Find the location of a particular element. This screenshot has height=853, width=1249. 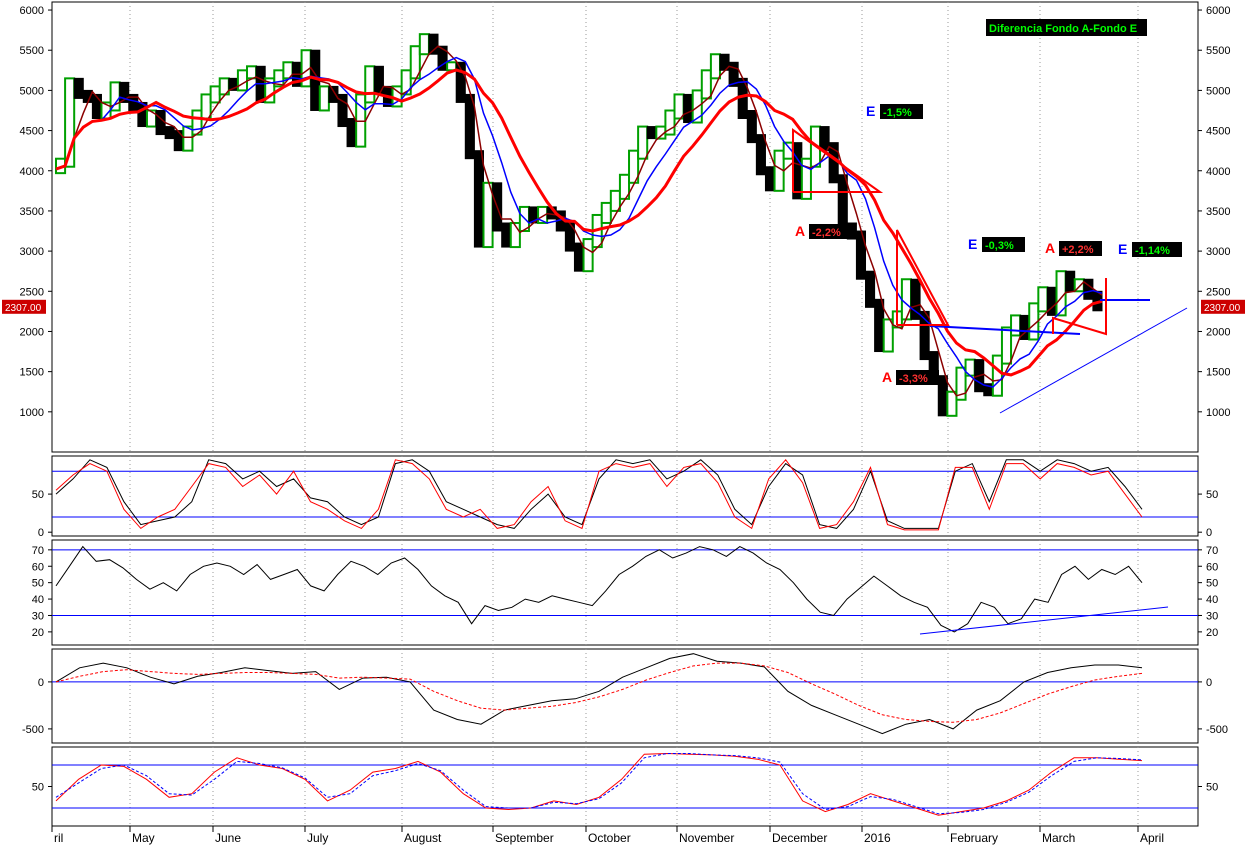

y-tick-label-left: 6000 is located at coordinates (32, 11).